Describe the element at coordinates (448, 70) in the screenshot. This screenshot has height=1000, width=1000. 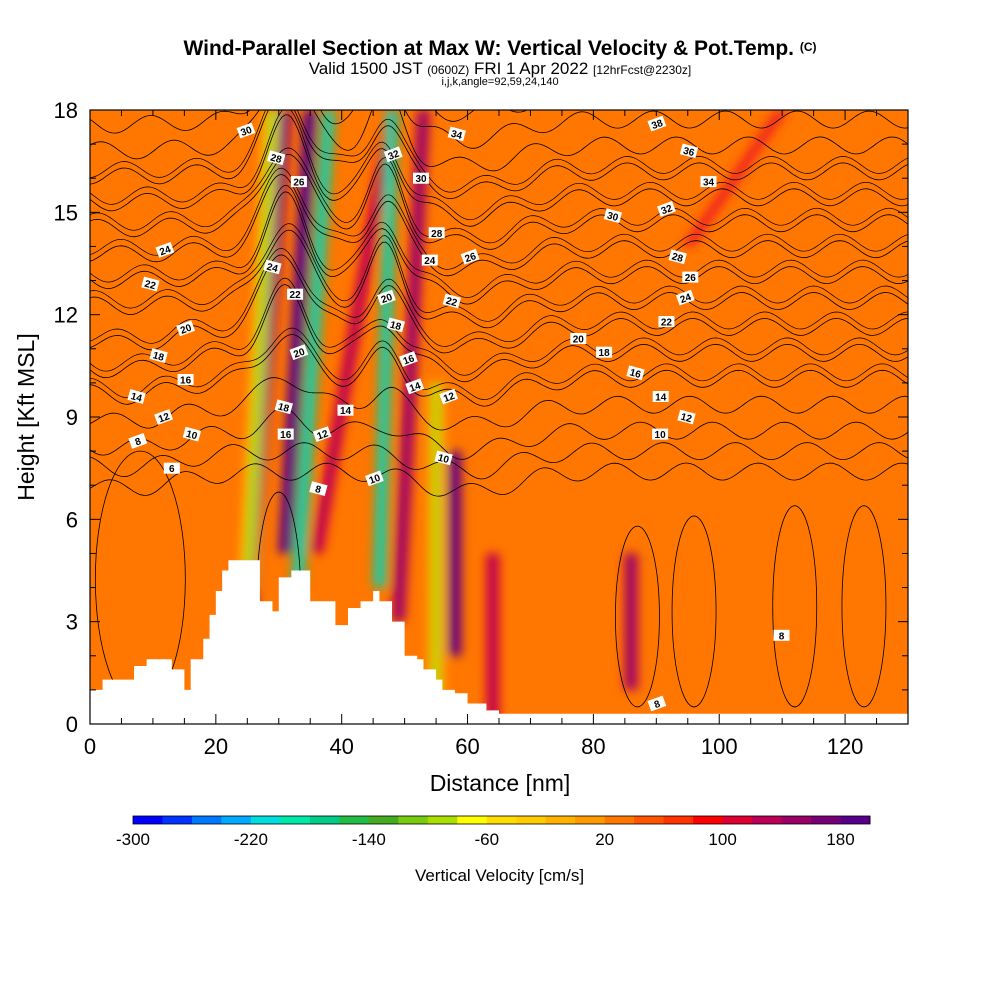
I see `valid-utc: (0600Z)` at that location.